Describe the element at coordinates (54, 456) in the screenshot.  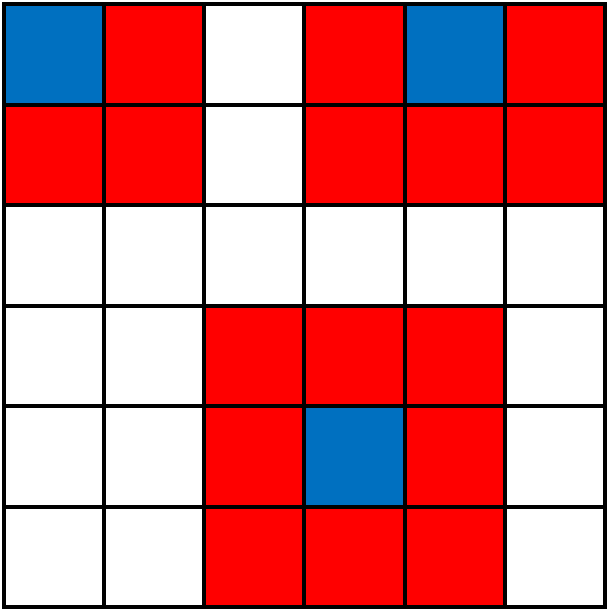
I see `board-cell-r5-c1-white` at that location.